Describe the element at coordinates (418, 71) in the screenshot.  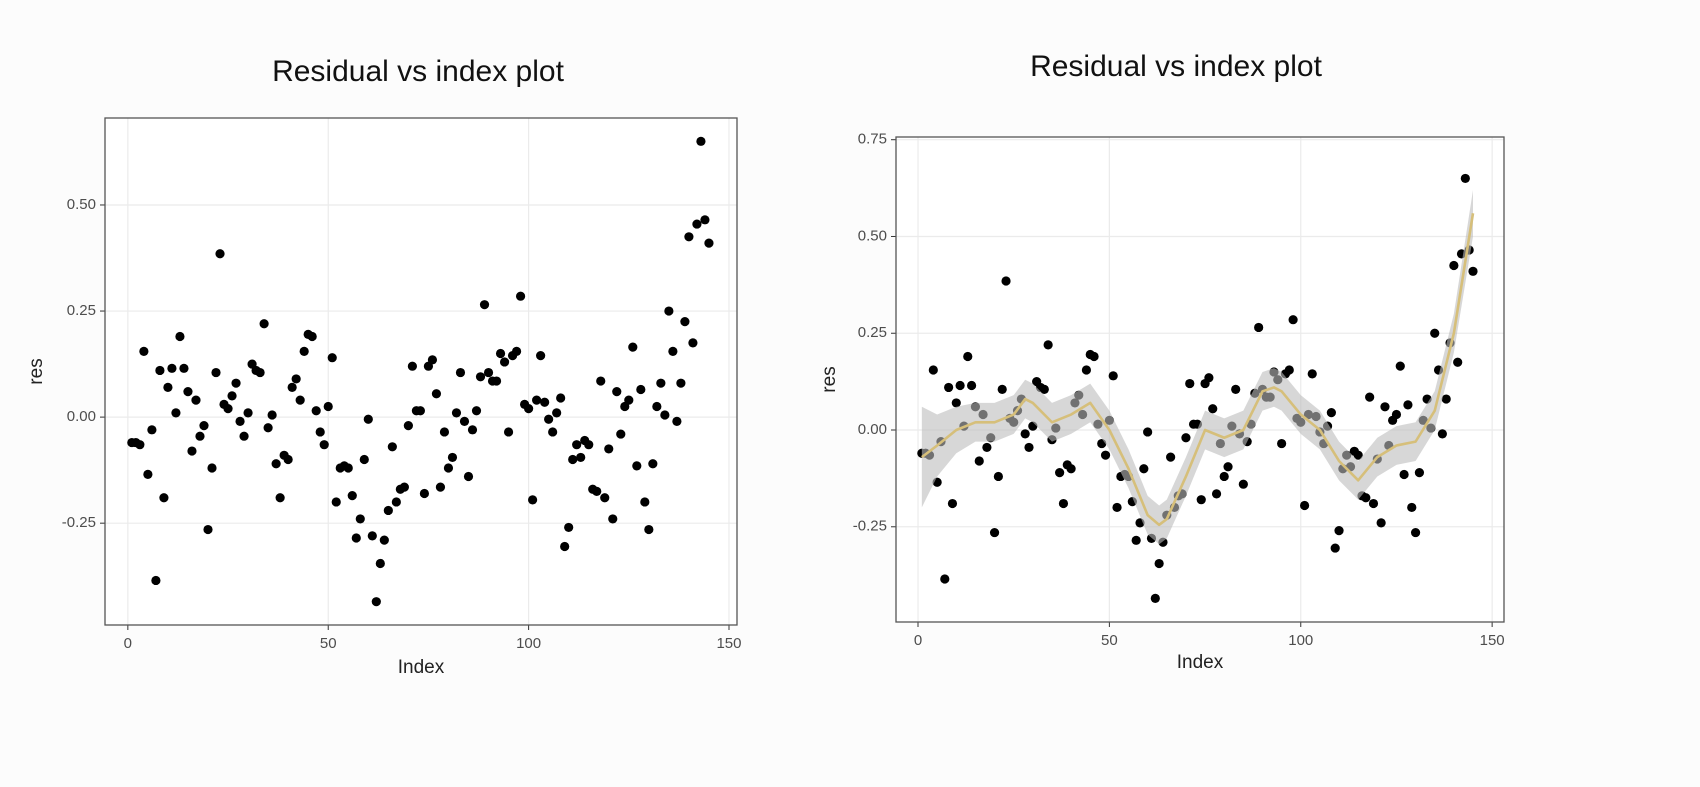
I see `chart-title: Residual vs index plot` at that location.